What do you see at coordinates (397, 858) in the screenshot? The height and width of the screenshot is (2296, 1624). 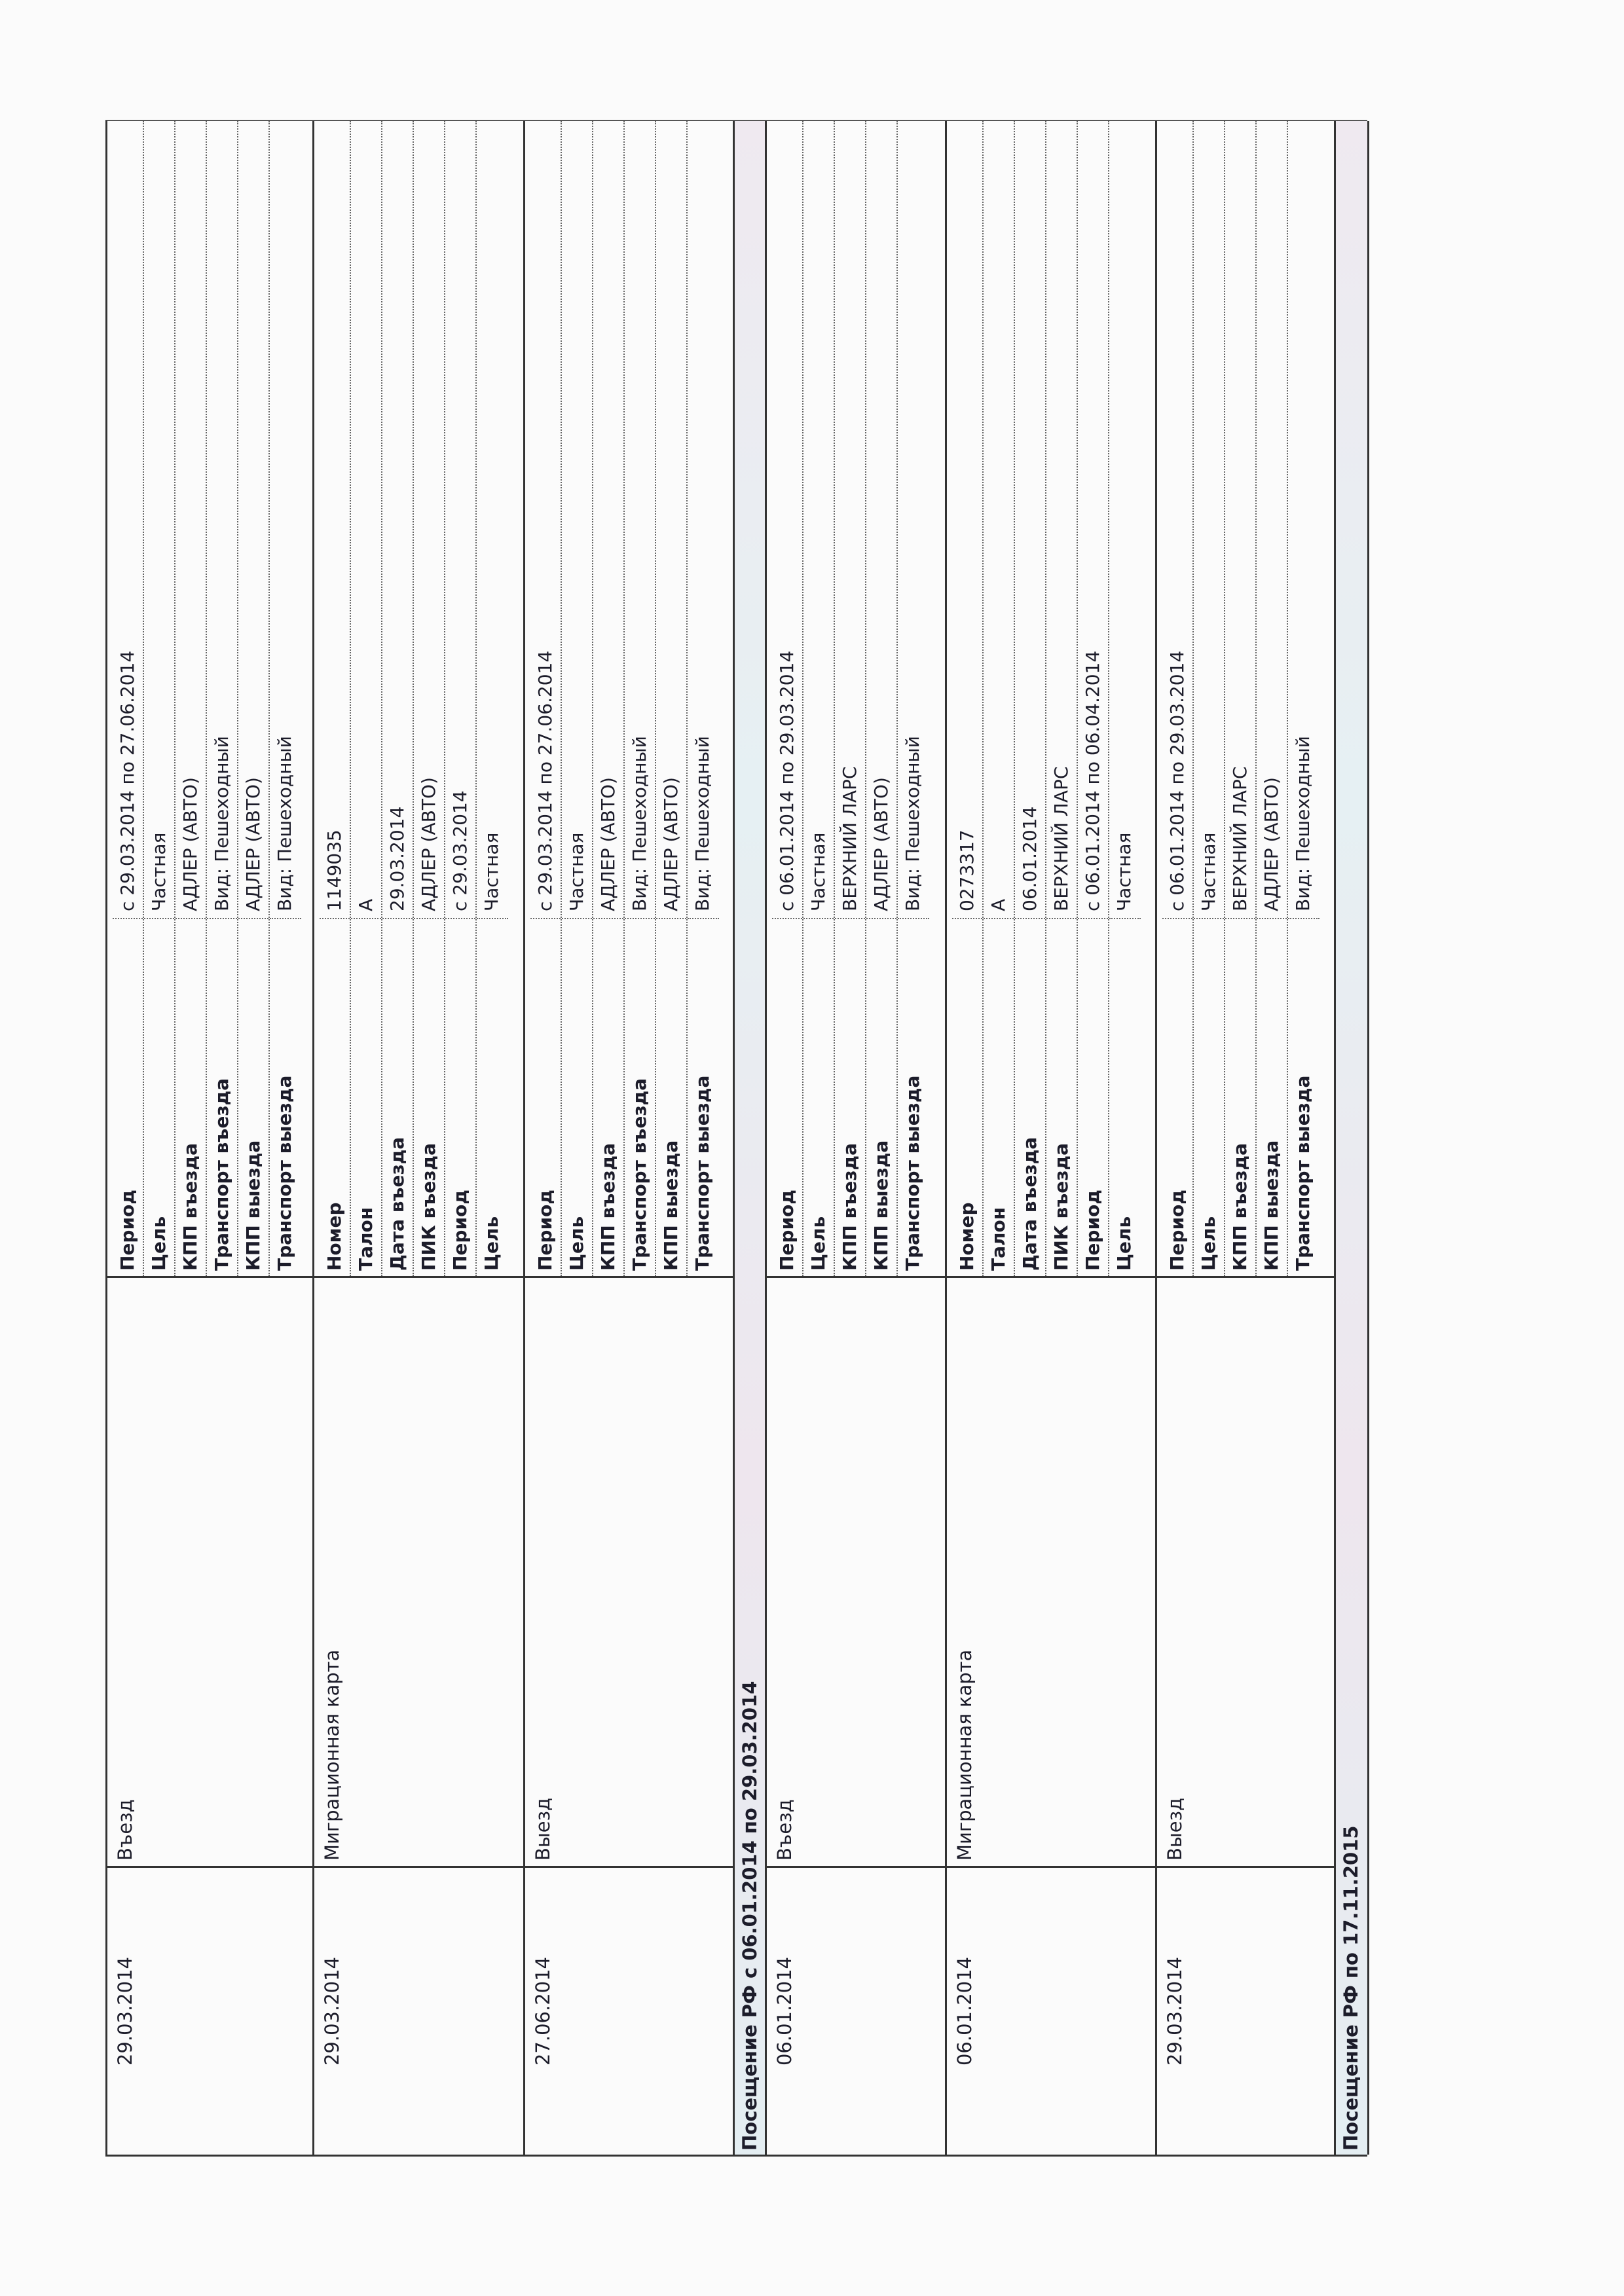 I see `field-value: 29.03.2014` at bounding box center [397, 858].